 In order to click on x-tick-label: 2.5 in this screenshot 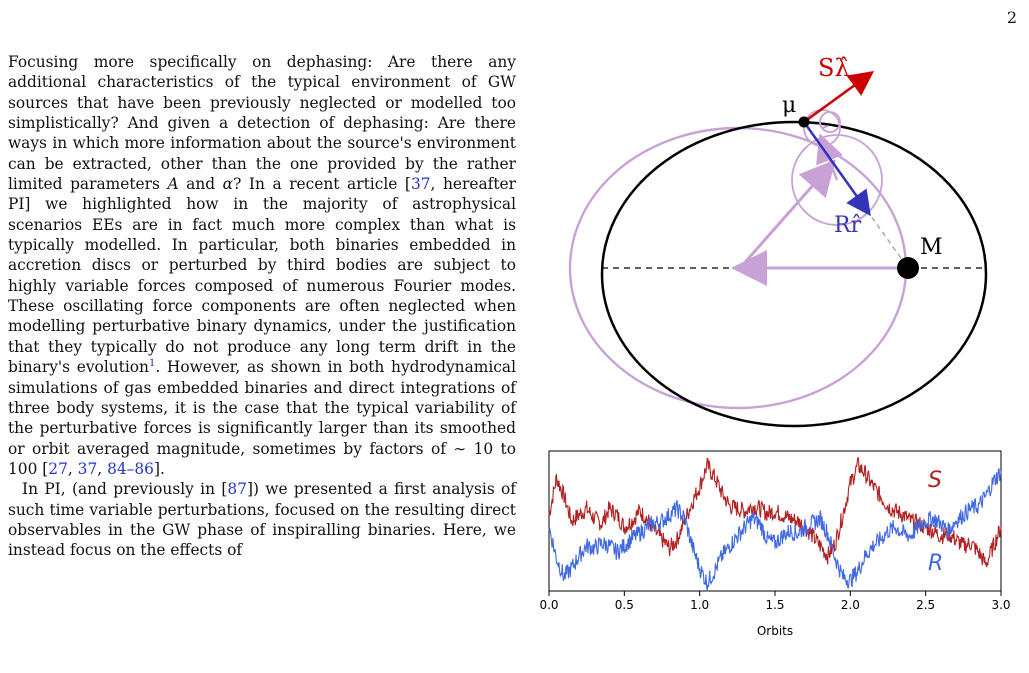, I will do `click(925, 605)`.